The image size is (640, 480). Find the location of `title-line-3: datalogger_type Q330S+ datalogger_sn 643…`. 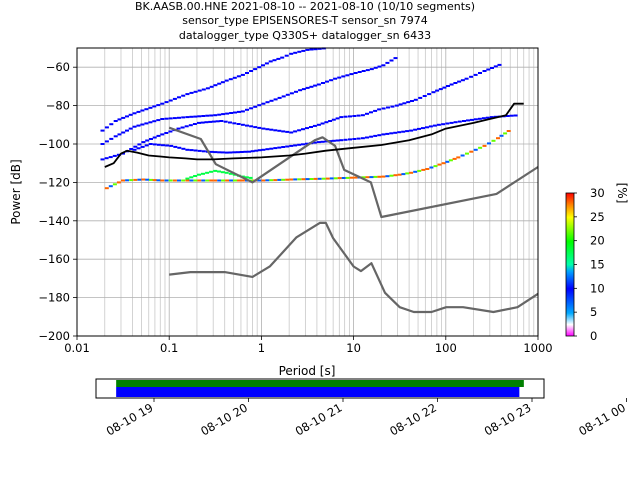

title-line-3: datalogger_type Q330S+ datalogger_sn 643… is located at coordinates (305, 35).